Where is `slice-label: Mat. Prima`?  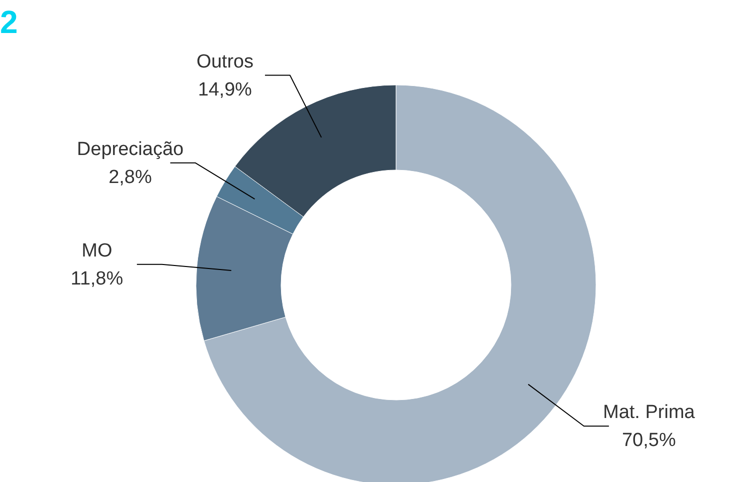 slice-label: Mat. Prima is located at coordinates (649, 413).